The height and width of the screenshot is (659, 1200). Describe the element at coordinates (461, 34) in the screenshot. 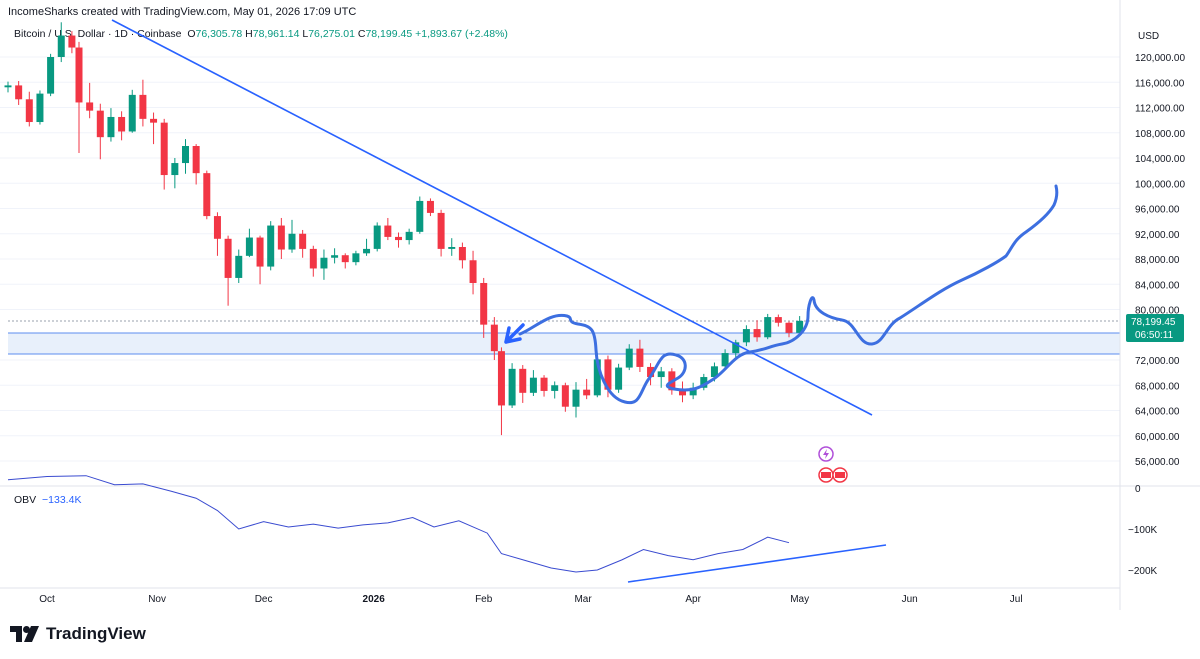

I see `change-value: +1,893.67 (+2.48%)` at that location.